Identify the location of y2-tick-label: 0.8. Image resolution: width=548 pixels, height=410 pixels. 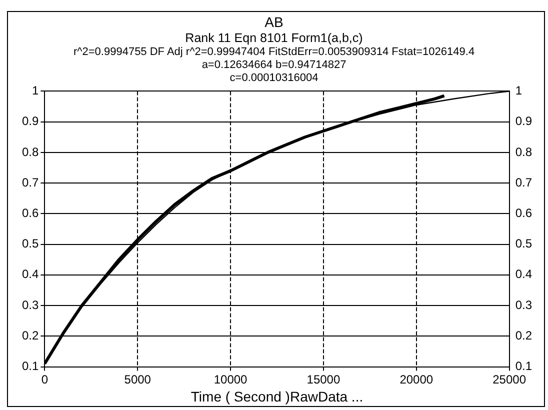
(523, 151).